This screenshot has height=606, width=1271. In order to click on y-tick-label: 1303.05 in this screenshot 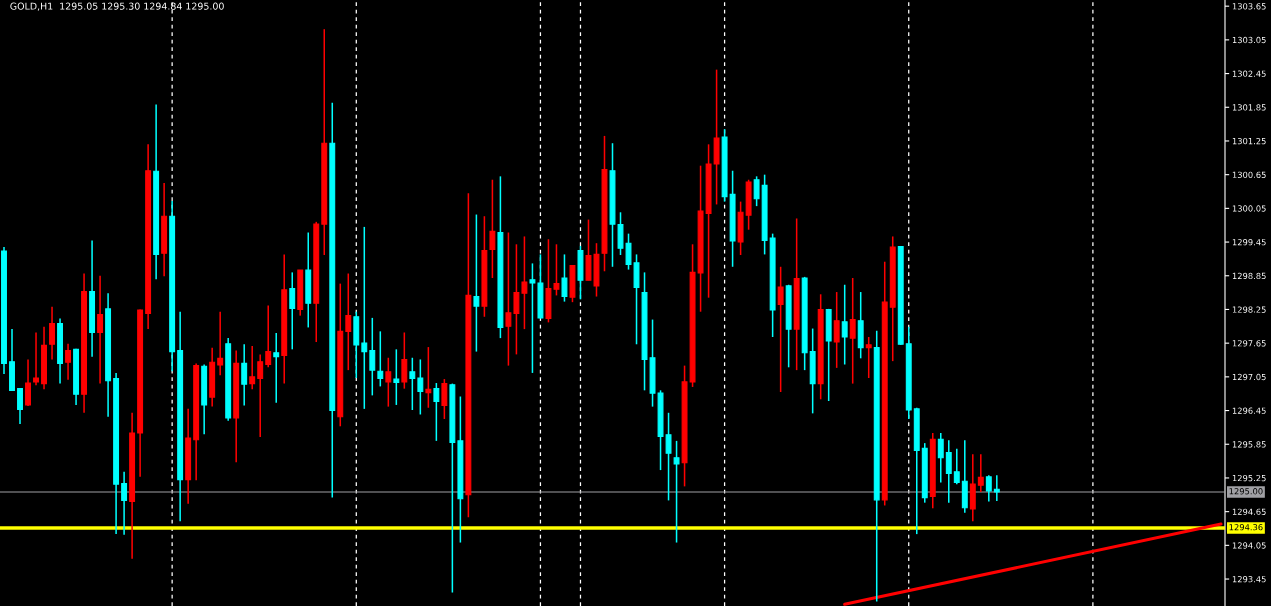, I will do `click(1249, 40)`.